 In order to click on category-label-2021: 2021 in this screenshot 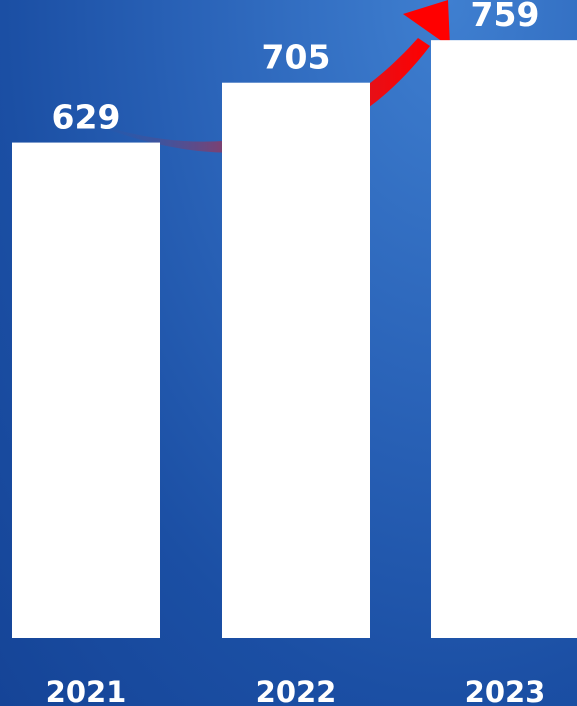, I will do `click(86, 690)`.